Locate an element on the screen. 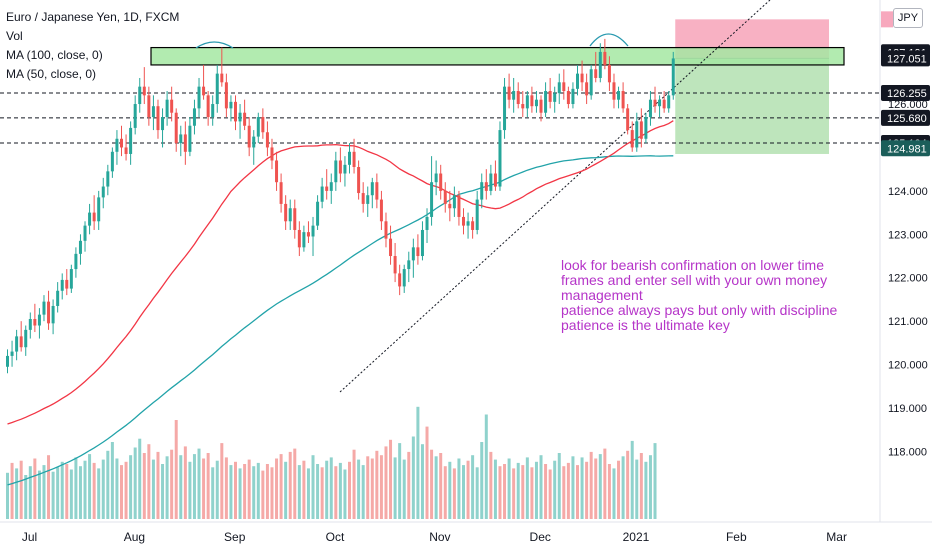  time-axis-label: Mar is located at coordinates (836, 537).